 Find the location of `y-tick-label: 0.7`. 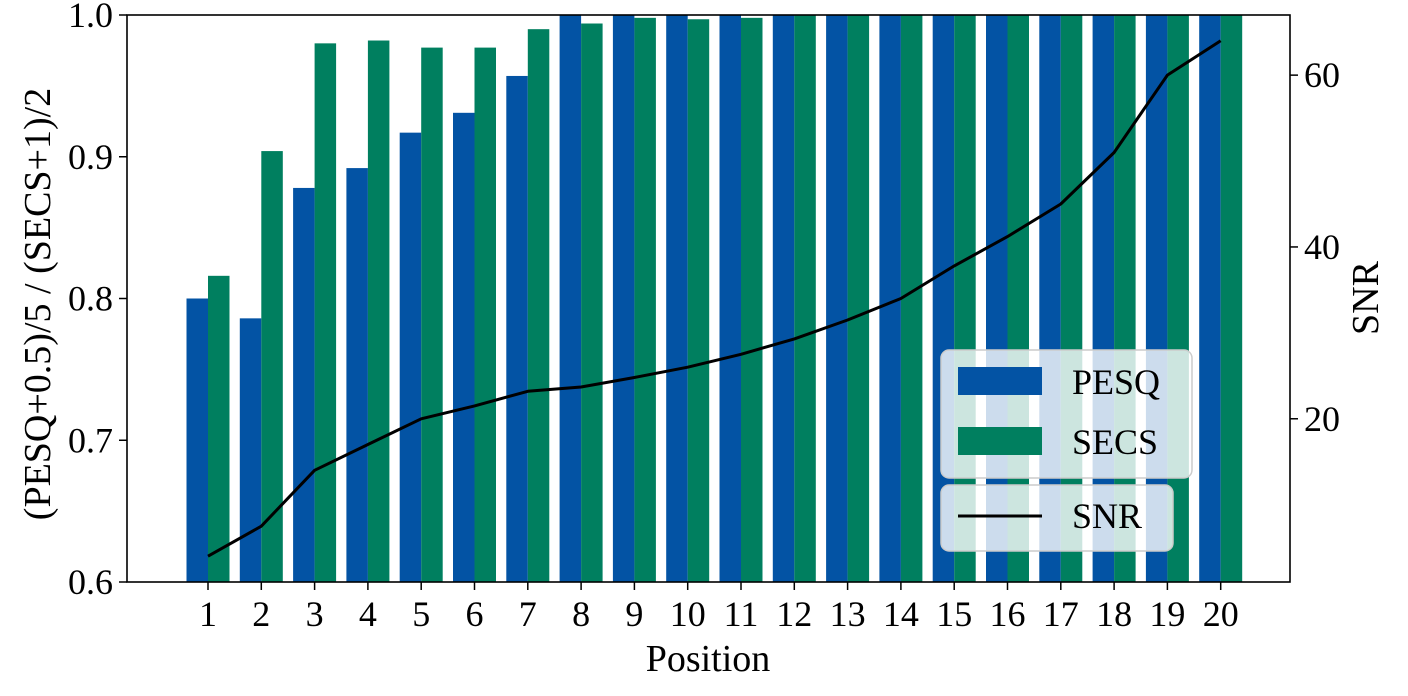

y-tick-label: 0.7 is located at coordinates (90, 440).